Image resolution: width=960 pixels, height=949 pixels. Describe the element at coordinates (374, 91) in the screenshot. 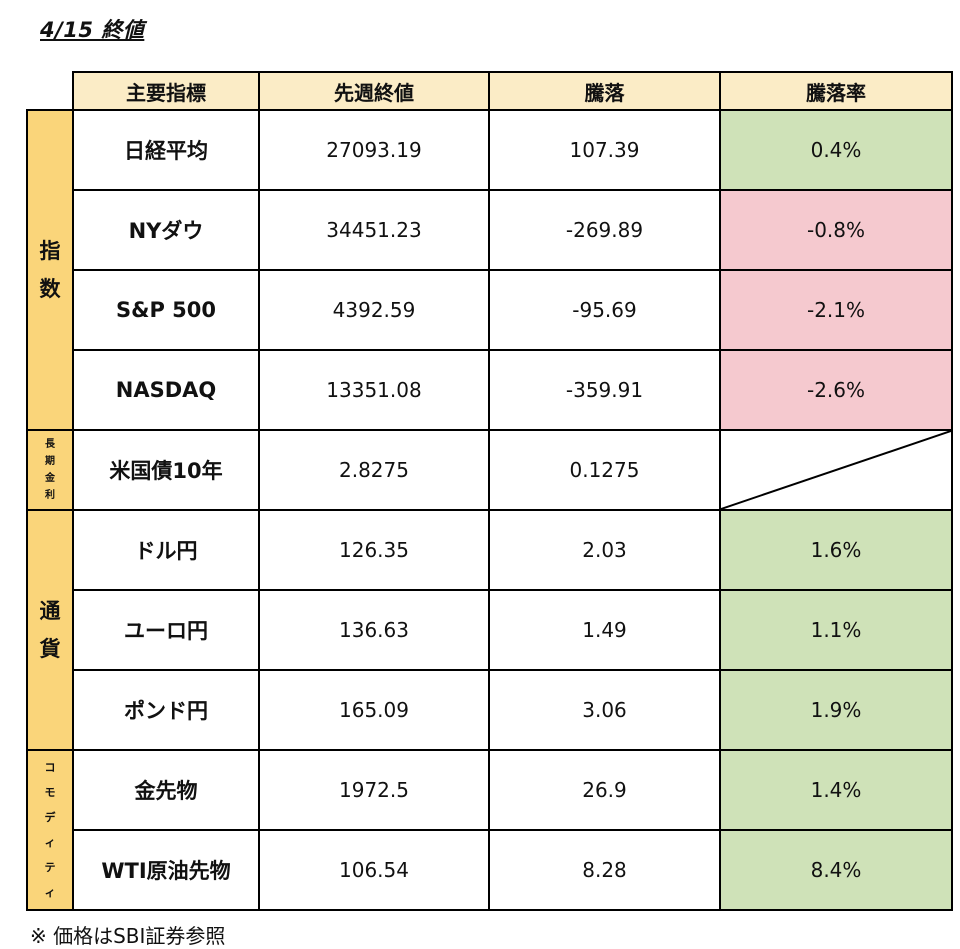

I see `header-prev-close: 先週終値` at that location.